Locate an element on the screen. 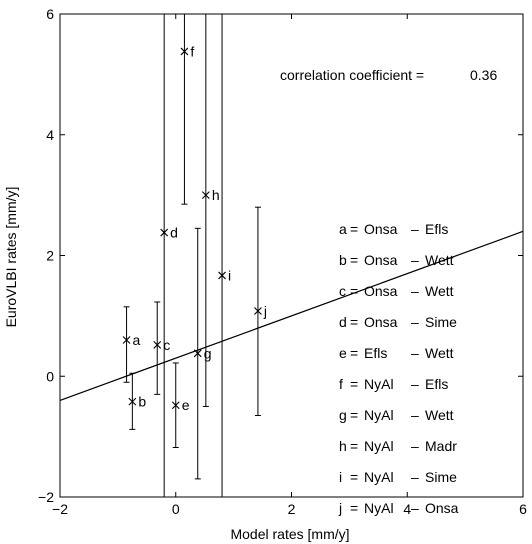 This screenshot has height=544, width=532. x-tick-label: −2 is located at coordinates (60, 509).